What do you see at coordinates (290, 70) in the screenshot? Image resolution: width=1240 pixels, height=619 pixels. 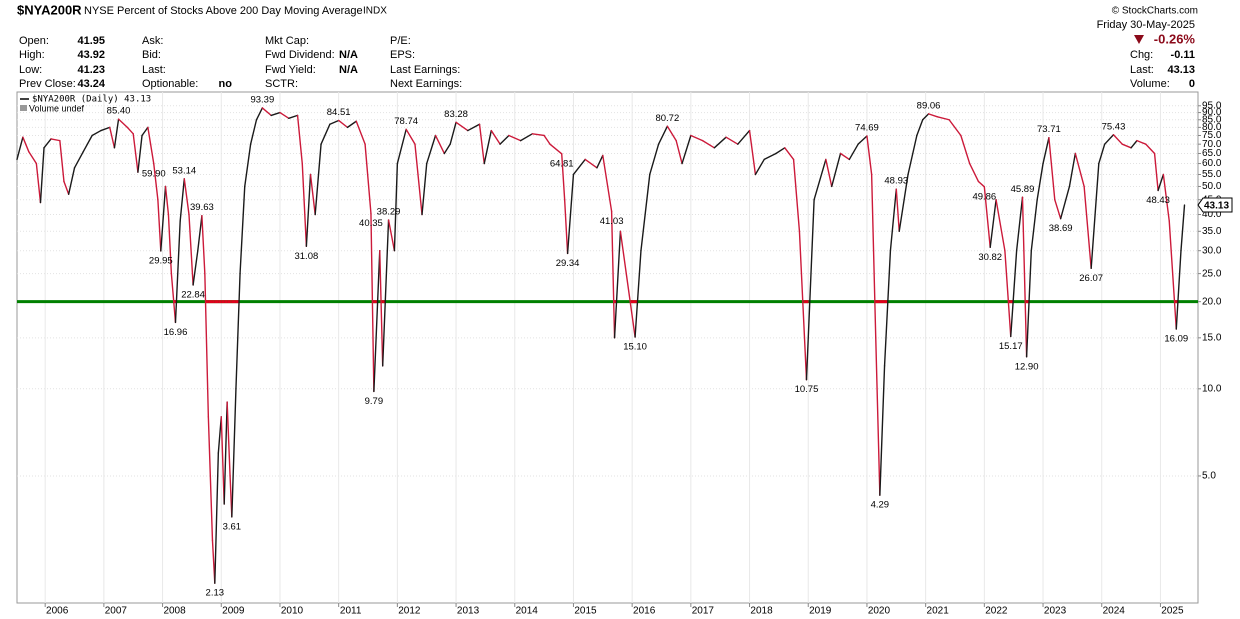 I see `field-label: Fwd Yield:` at bounding box center [290, 70].